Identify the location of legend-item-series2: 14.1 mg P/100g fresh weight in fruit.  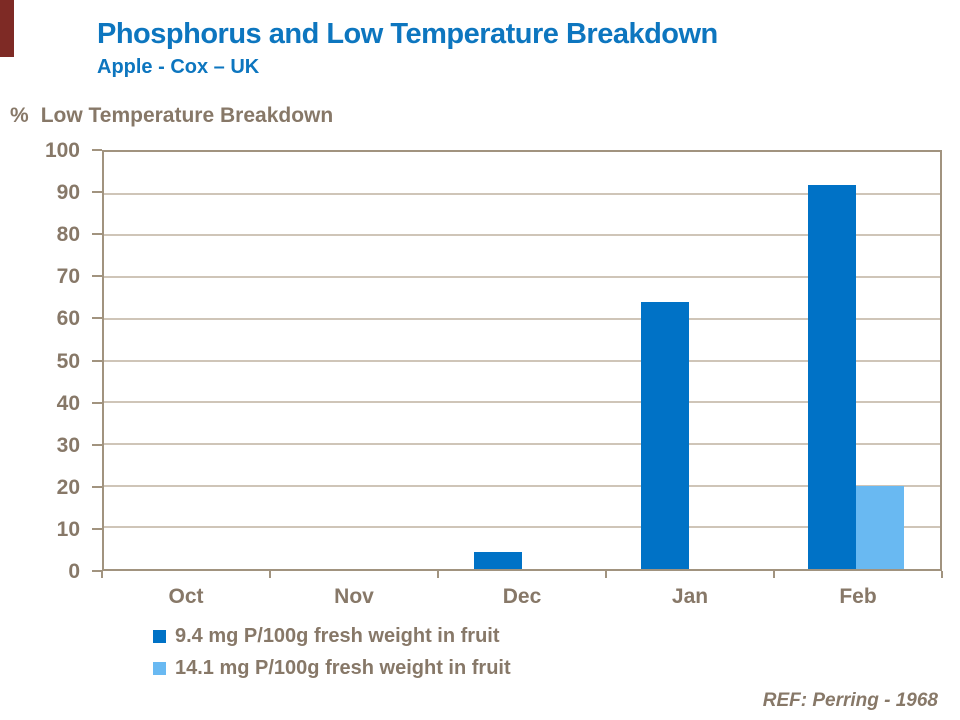
(332, 668).